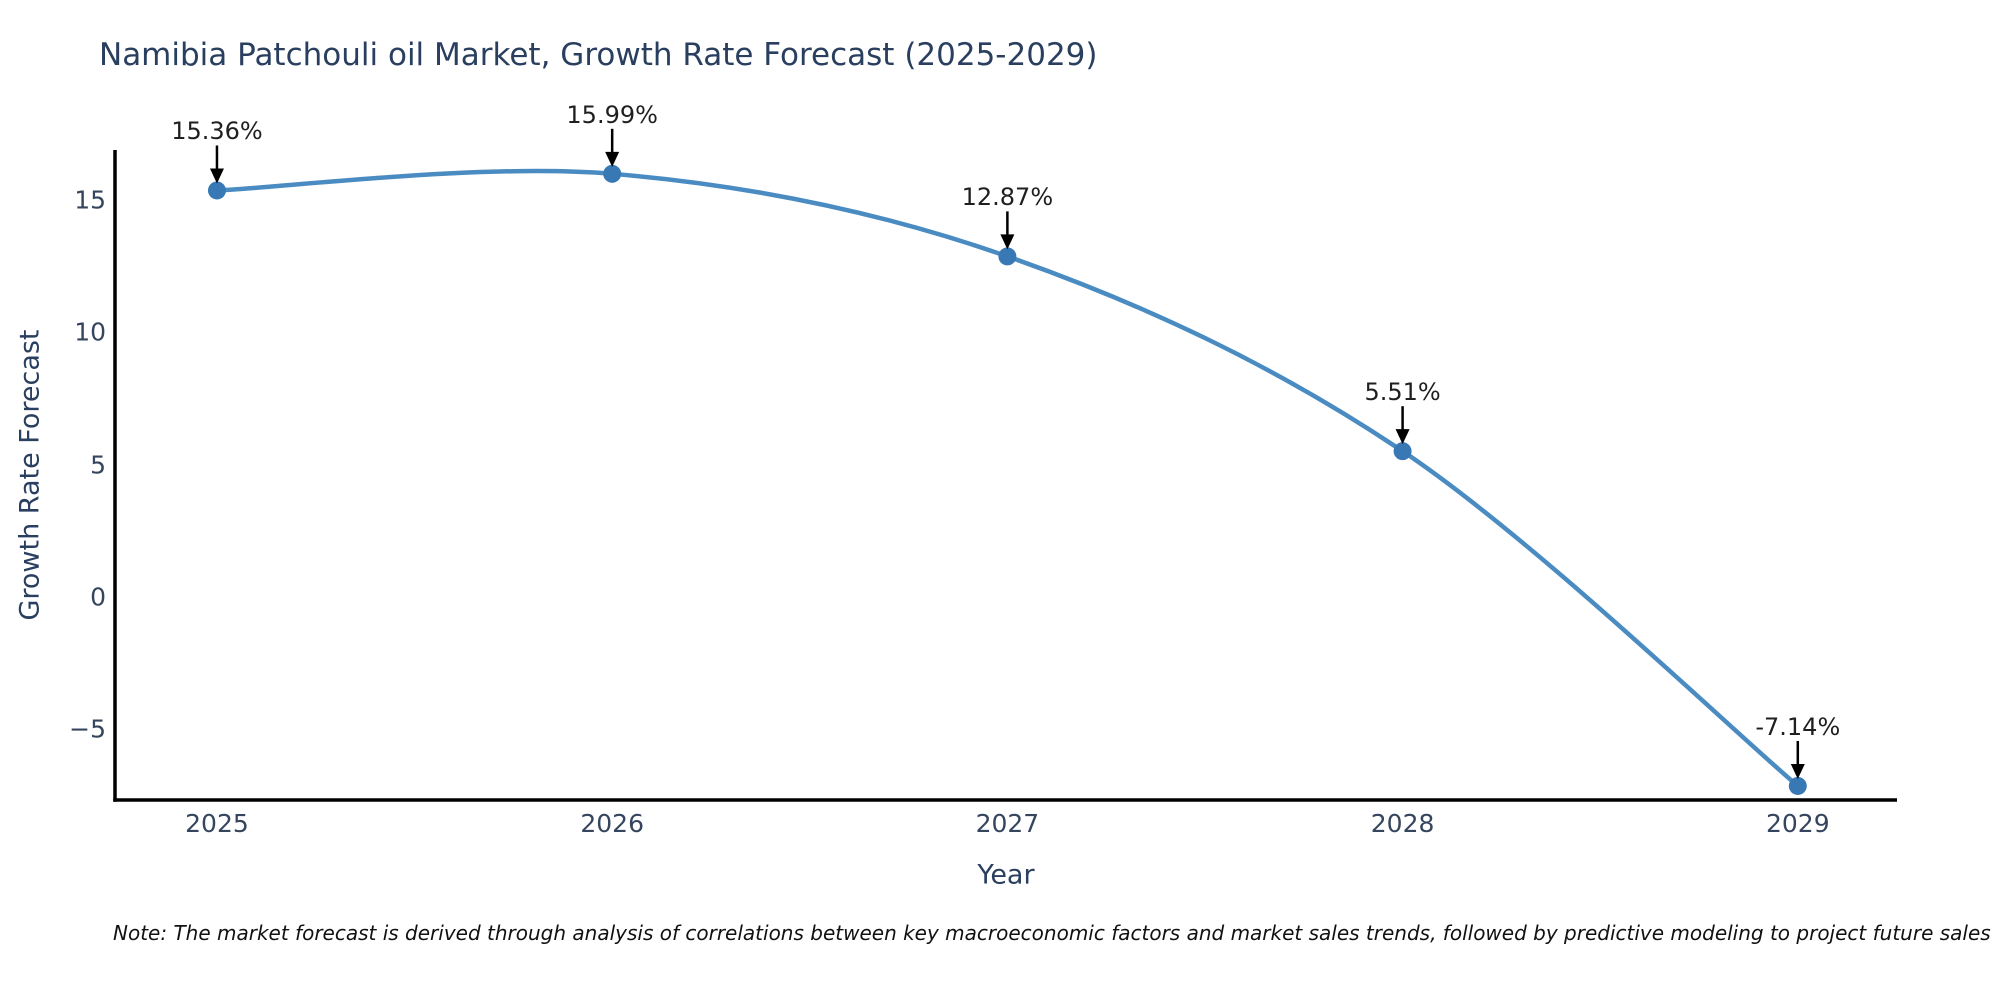 The height and width of the screenshot is (1000, 2000). Describe the element at coordinates (1798, 726) in the screenshot. I see `data-point-label: -7.14%` at that location.